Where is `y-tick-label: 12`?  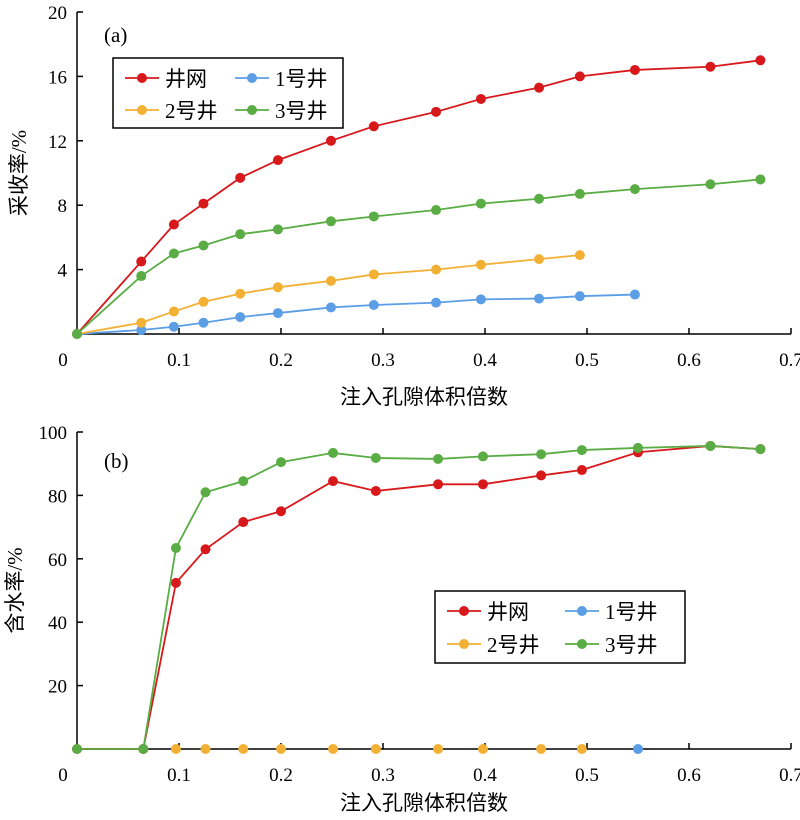
y-tick-label: 12 is located at coordinates (57, 142).